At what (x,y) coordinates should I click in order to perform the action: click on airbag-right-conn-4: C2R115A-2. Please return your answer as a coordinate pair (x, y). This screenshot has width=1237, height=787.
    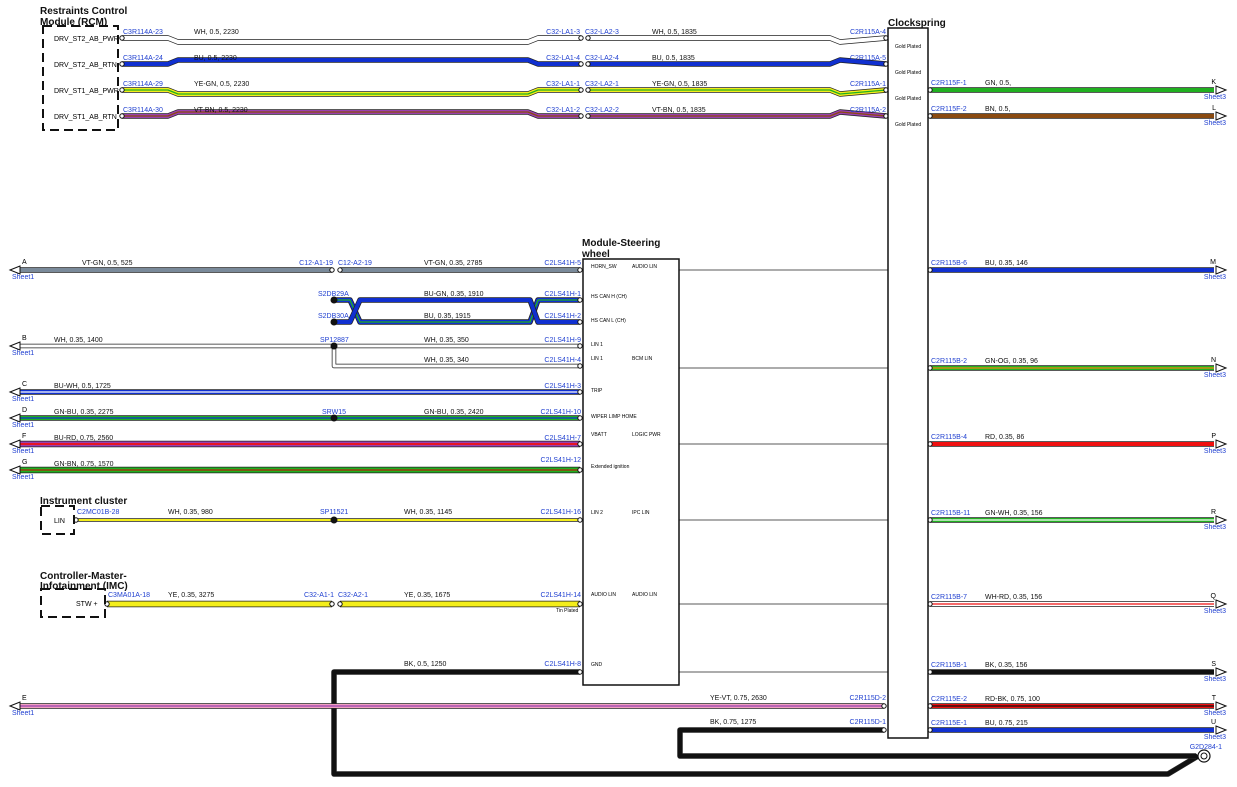
    Looking at the image, I should click on (868, 110).